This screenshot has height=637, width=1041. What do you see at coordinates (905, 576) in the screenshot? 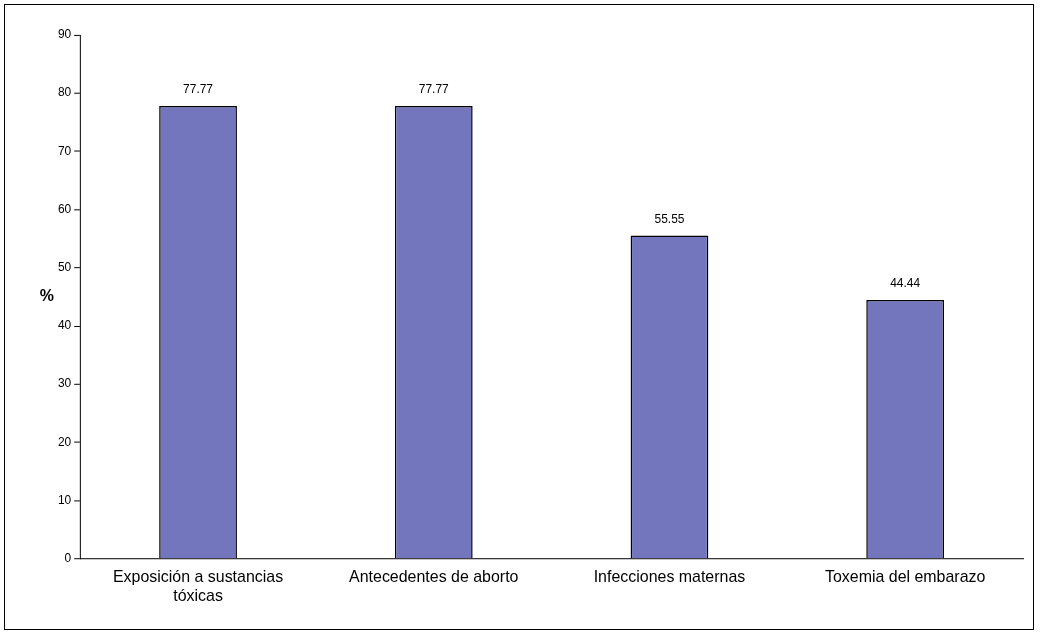
I see `x-tick-label: Toxemia del embarazo` at bounding box center [905, 576].